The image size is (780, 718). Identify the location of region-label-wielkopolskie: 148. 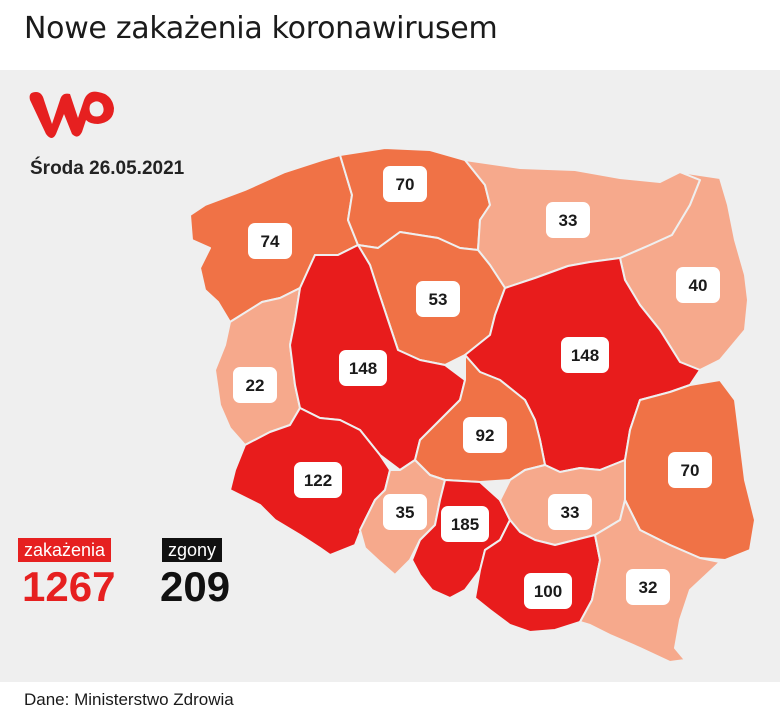
(363, 368).